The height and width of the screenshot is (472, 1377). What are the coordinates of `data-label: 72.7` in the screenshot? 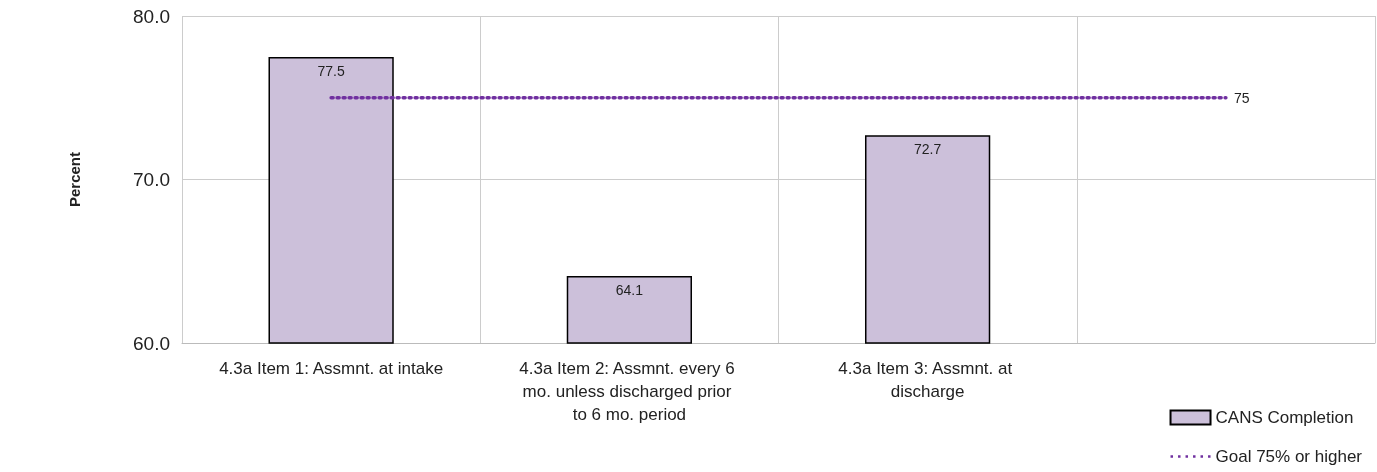 It's located at (928, 149).